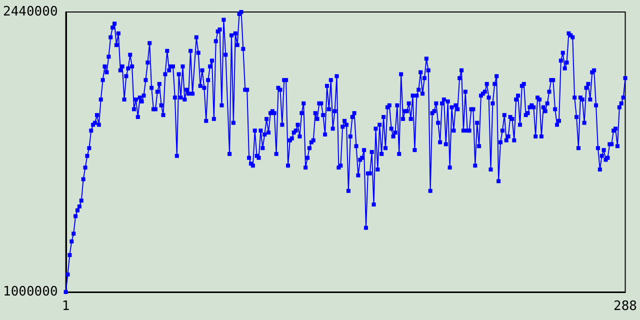 The width and height of the screenshot is (640, 320). I want to click on y-tick-label: 1000000, so click(30, 292).